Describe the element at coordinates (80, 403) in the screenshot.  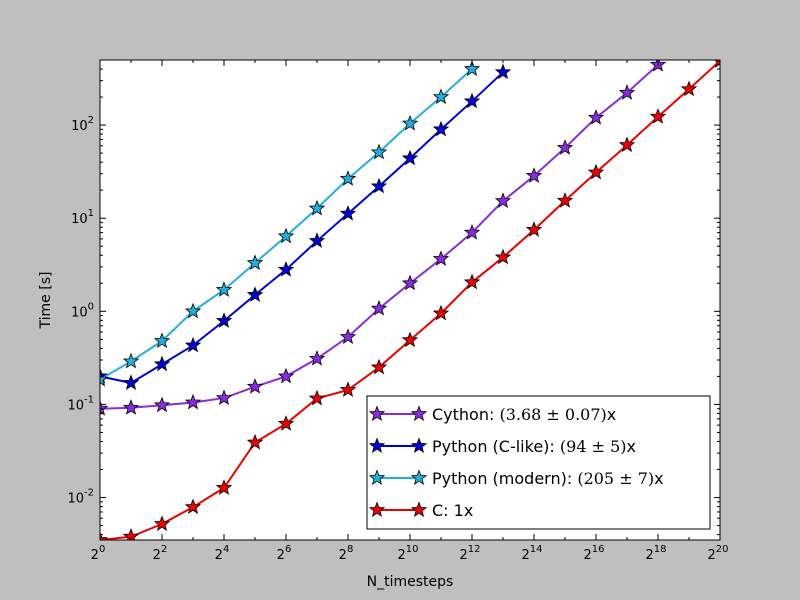
I see `y-tick-label: 10⁻¹` at that location.